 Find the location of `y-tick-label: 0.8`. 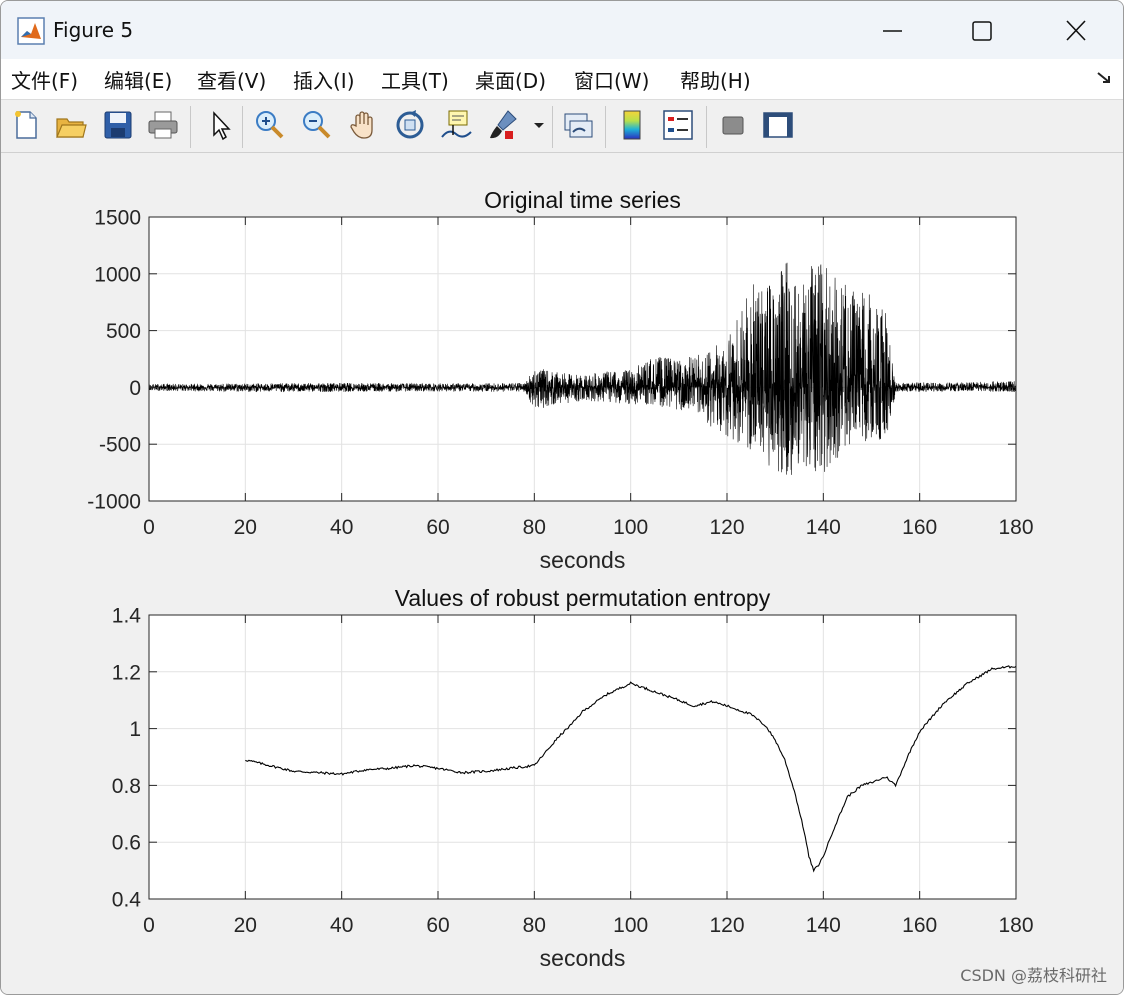

y-tick-label: 0.8 is located at coordinates (126, 786).